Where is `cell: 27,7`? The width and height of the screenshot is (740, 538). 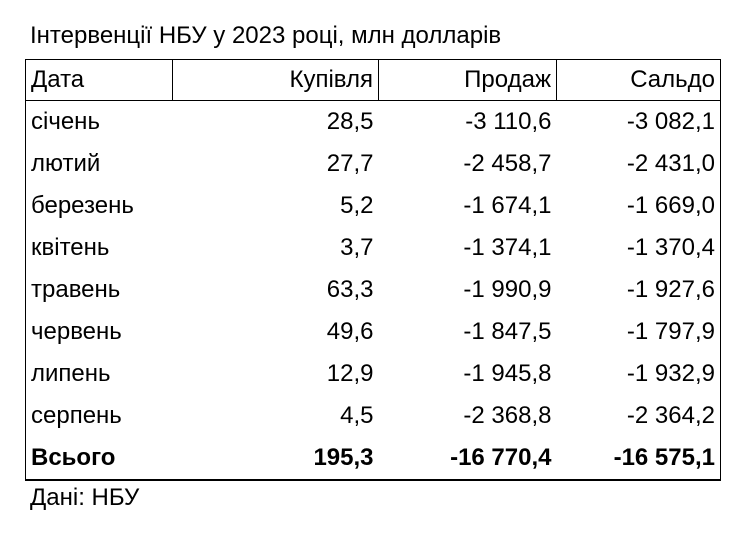 cell: 27,7 is located at coordinates (350, 163).